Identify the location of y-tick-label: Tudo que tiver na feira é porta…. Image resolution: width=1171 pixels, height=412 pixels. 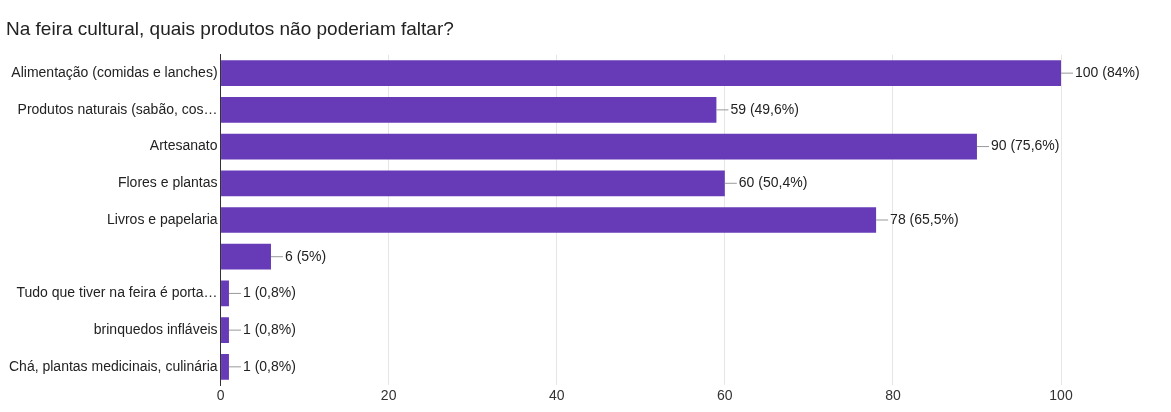
(117, 292).